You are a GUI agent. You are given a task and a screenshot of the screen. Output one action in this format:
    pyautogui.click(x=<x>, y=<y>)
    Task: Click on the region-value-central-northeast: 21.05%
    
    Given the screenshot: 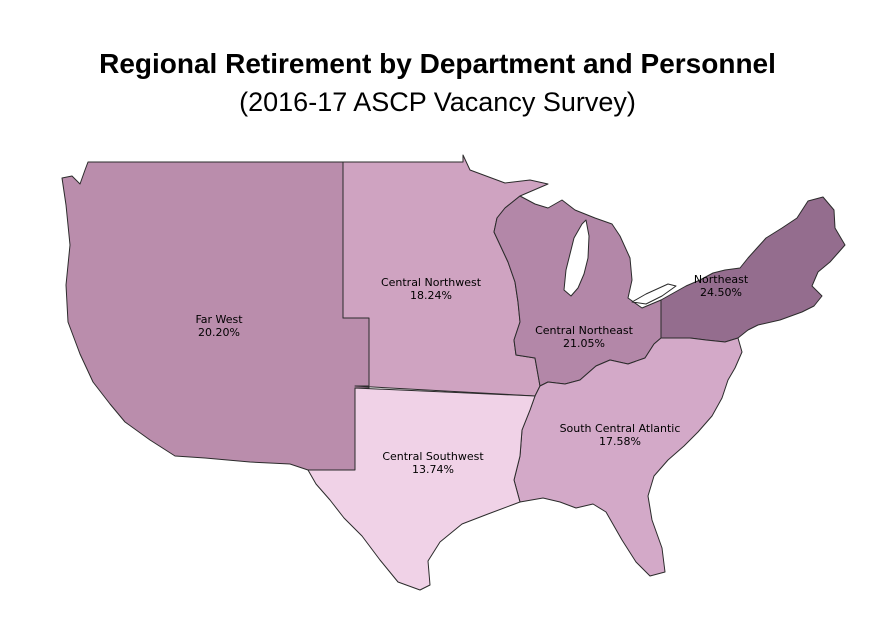 What is the action you would take?
    pyautogui.click(x=584, y=343)
    